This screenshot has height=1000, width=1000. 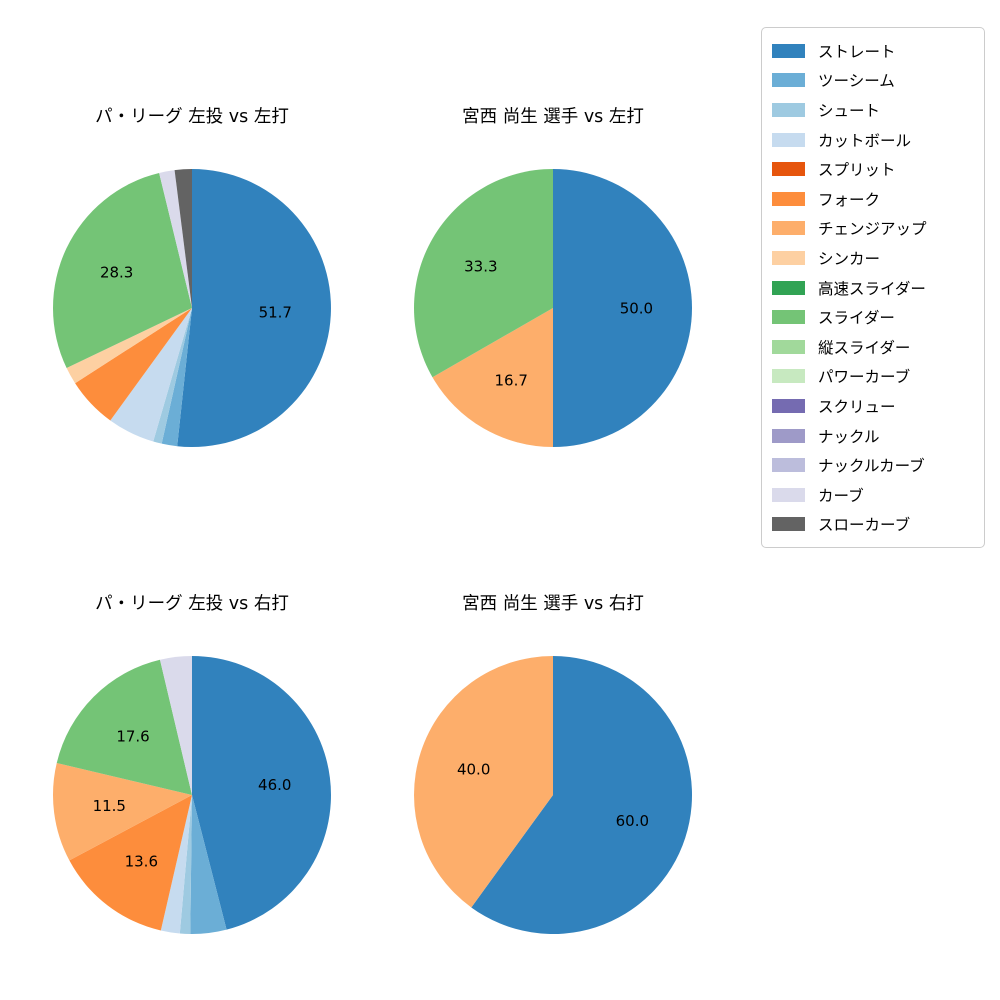 I want to click on pie-percent-label: 60.0, so click(x=632, y=821).